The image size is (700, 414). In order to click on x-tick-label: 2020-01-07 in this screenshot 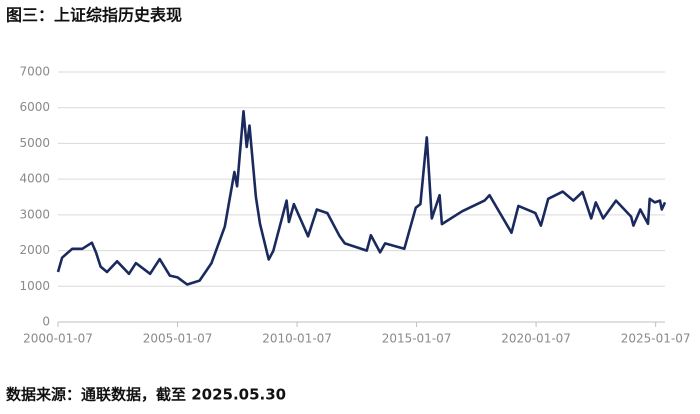, I will do `click(536, 339)`.